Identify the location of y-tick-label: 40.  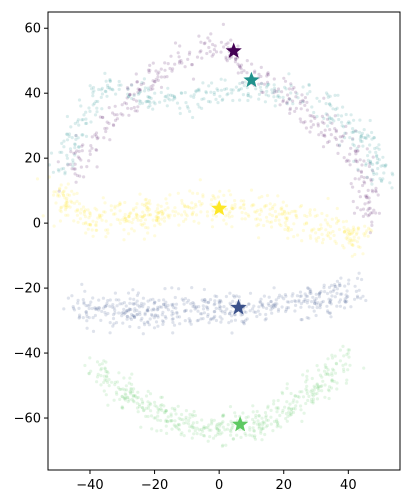
(32, 94).